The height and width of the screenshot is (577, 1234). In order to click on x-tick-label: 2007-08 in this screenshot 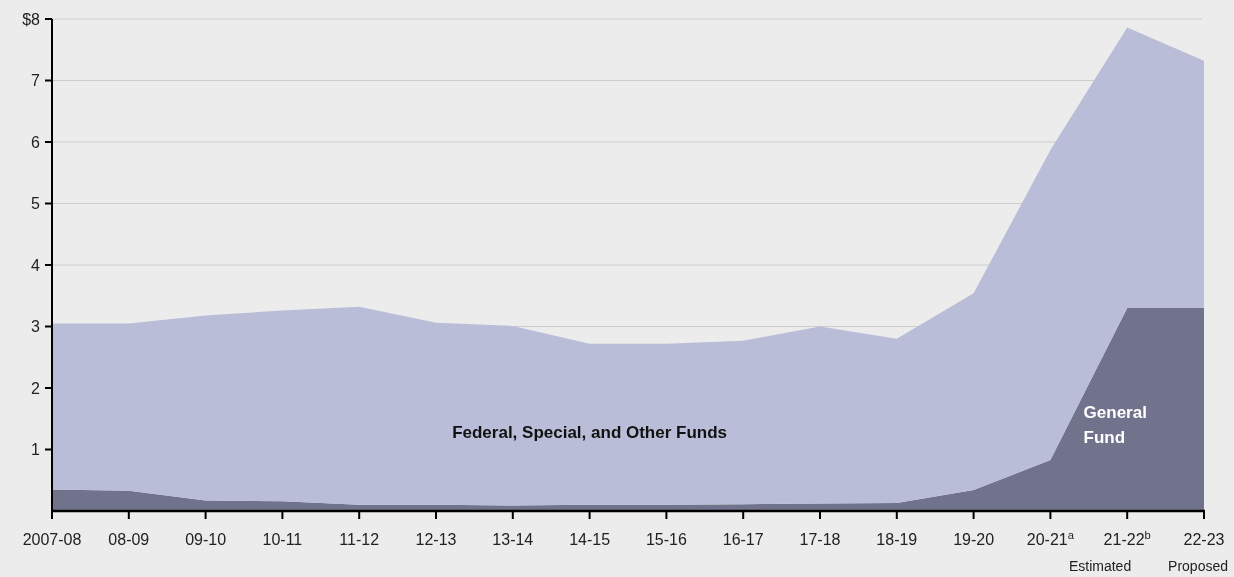, I will do `click(52, 539)`.